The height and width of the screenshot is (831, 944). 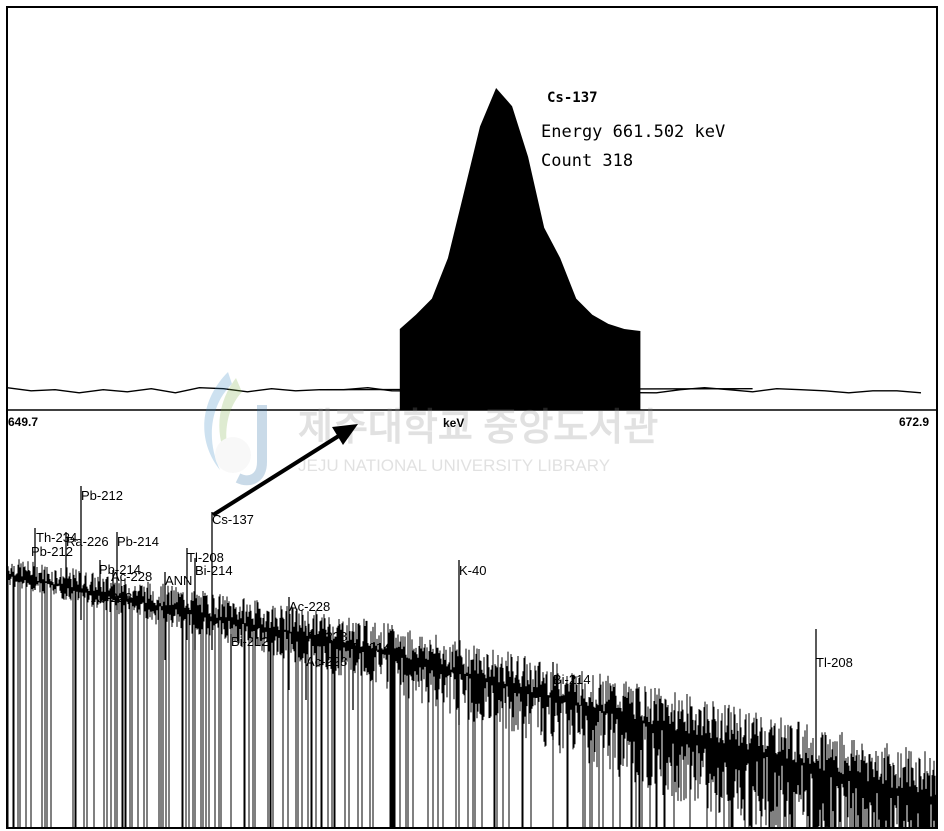 What do you see at coordinates (205, 557) in the screenshot?
I see `peak-label-tl208-a: Tl-208` at bounding box center [205, 557].